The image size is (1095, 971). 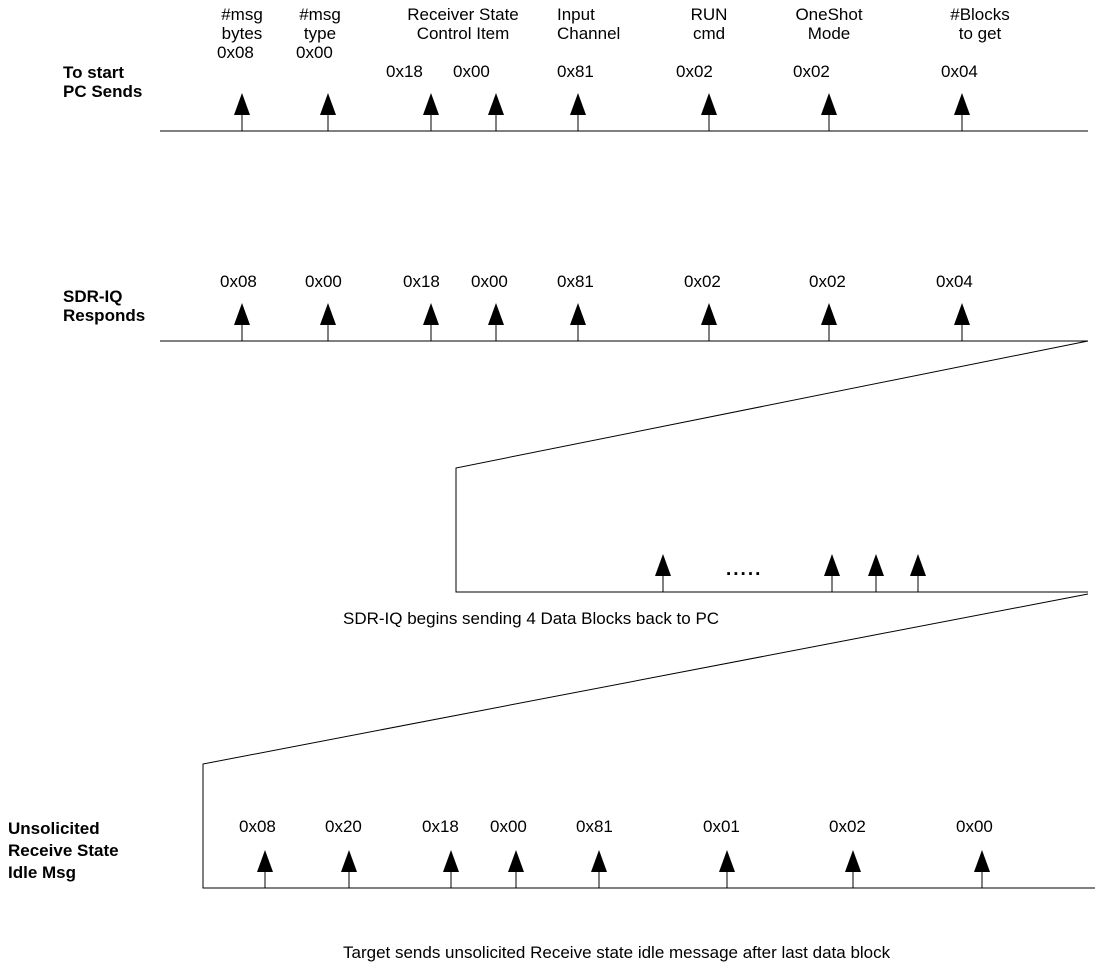 What do you see at coordinates (343, 826) in the screenshot?
I see `row3-value: 0x20` at bounding box center [343, 826].